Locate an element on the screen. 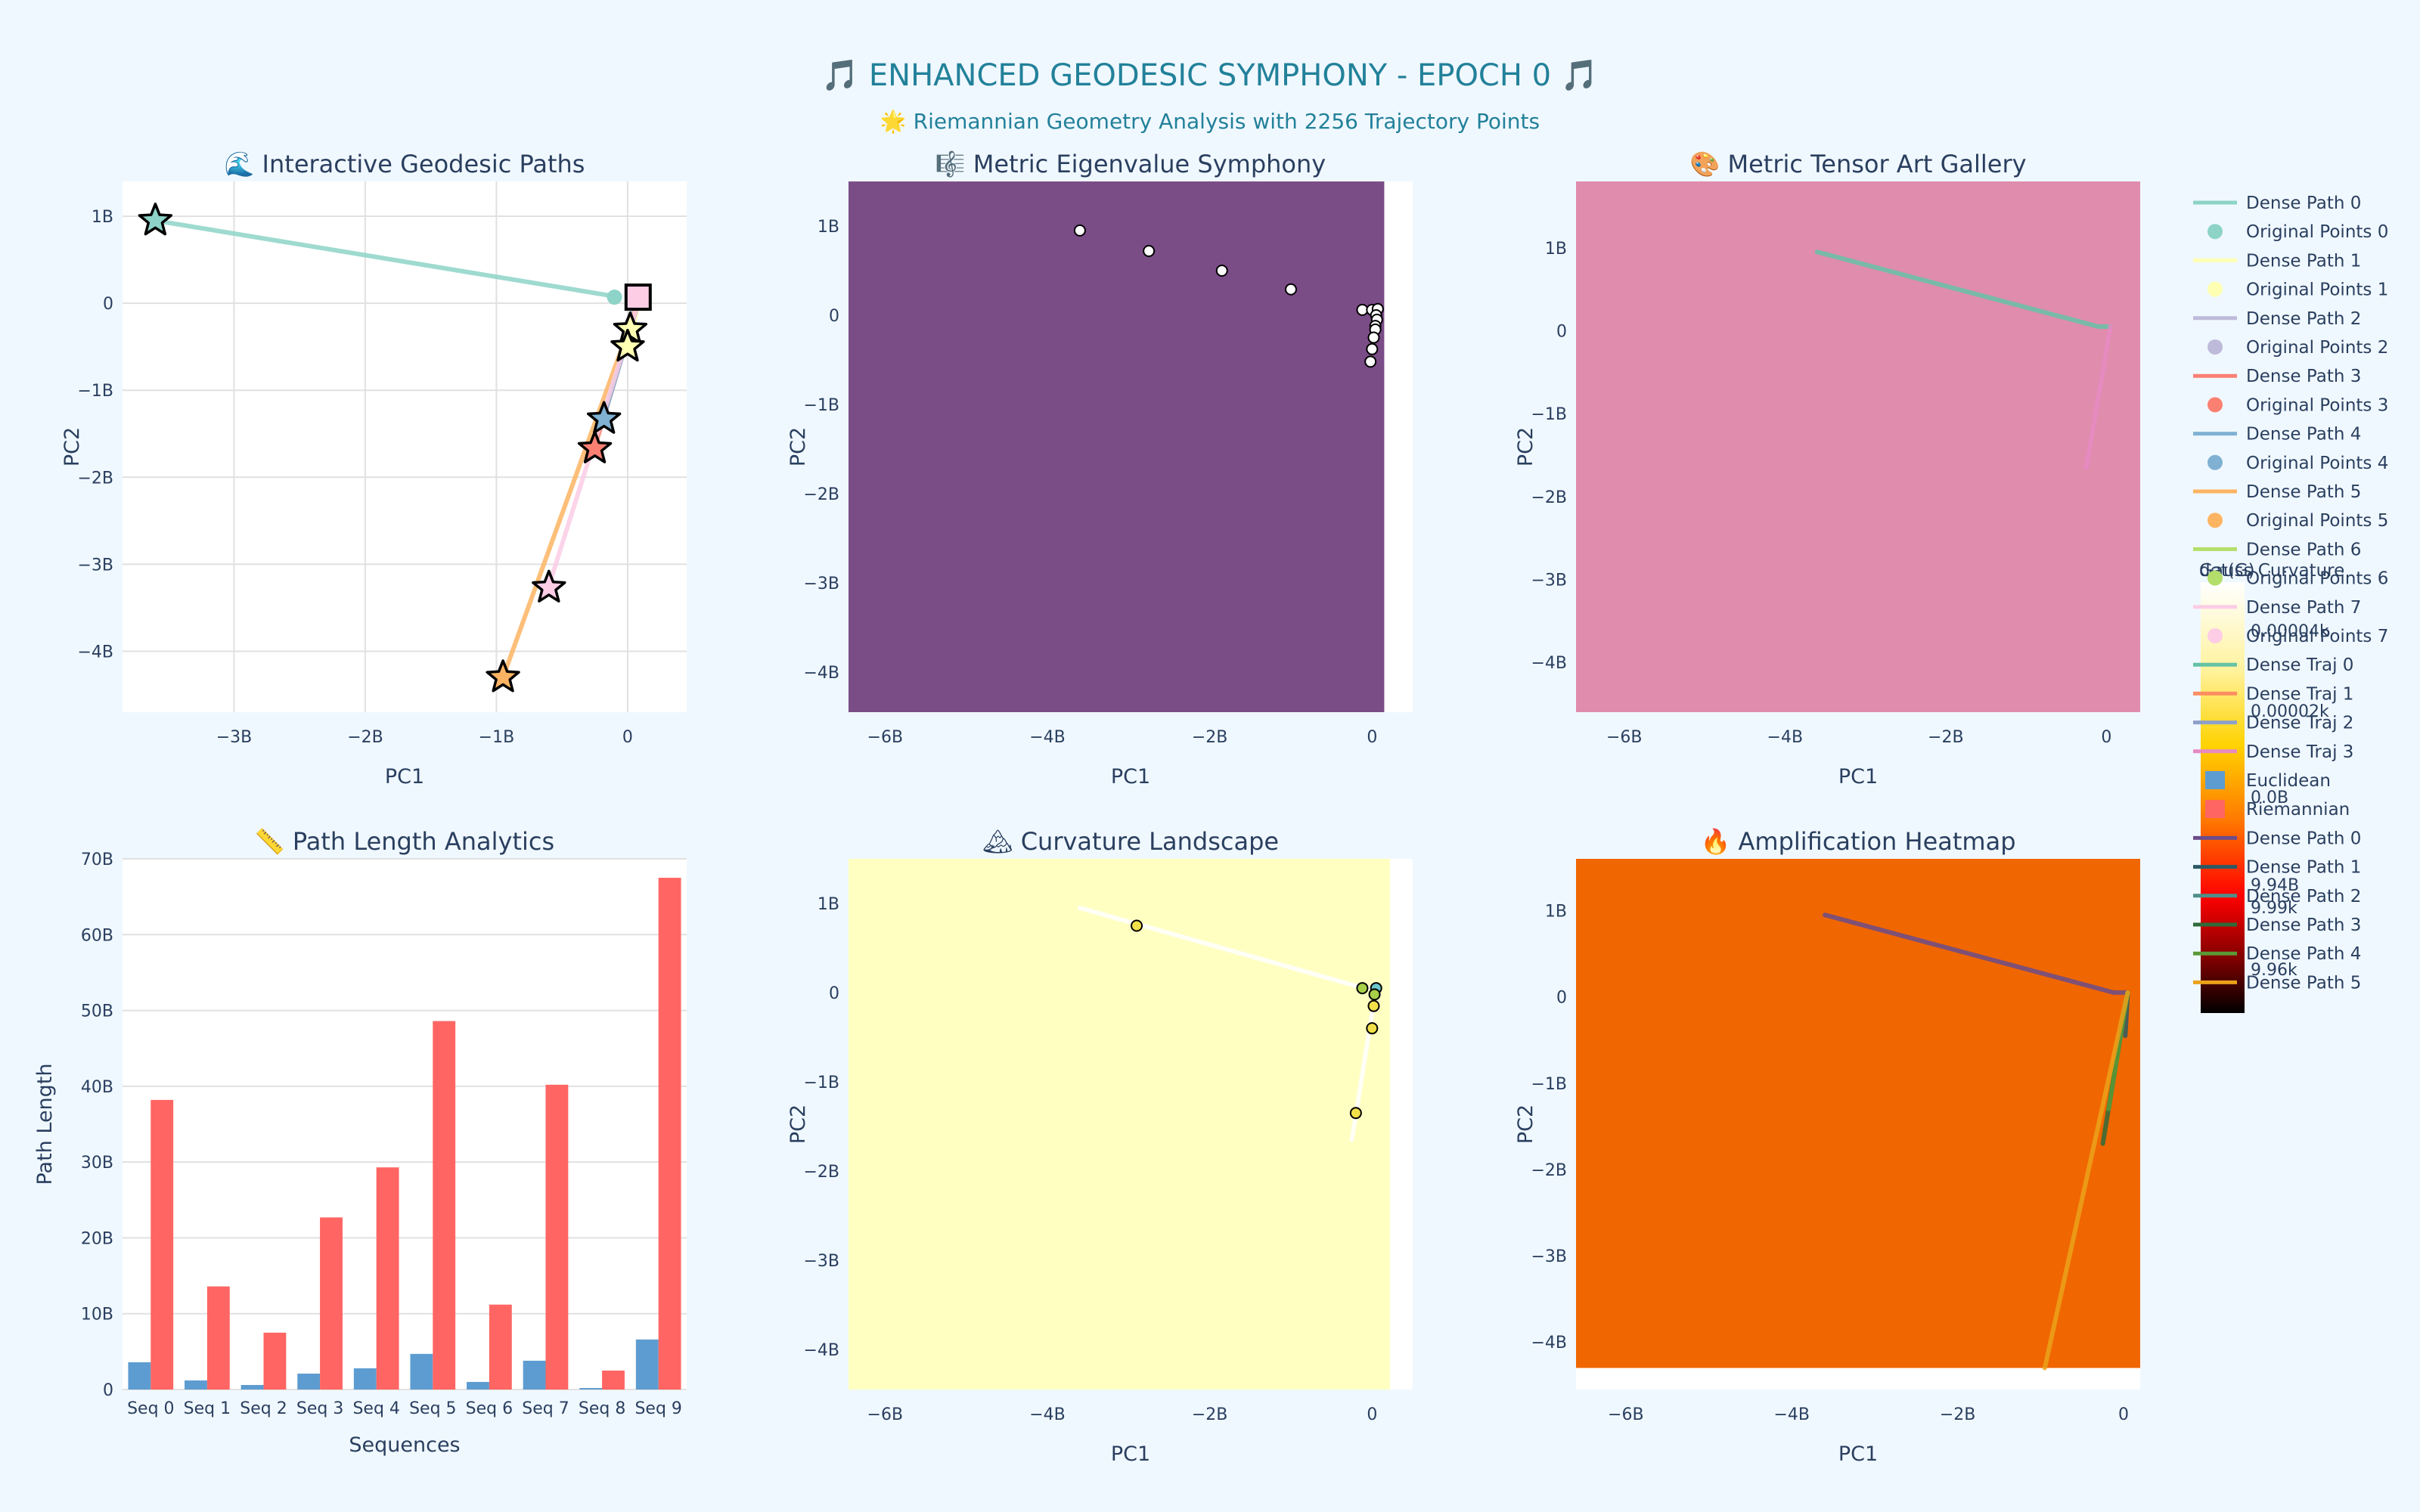 Image resolution: width=2420 pixels, height=1512 pixels. y-tick-label: 30B is located at coordinates (97, 1164).